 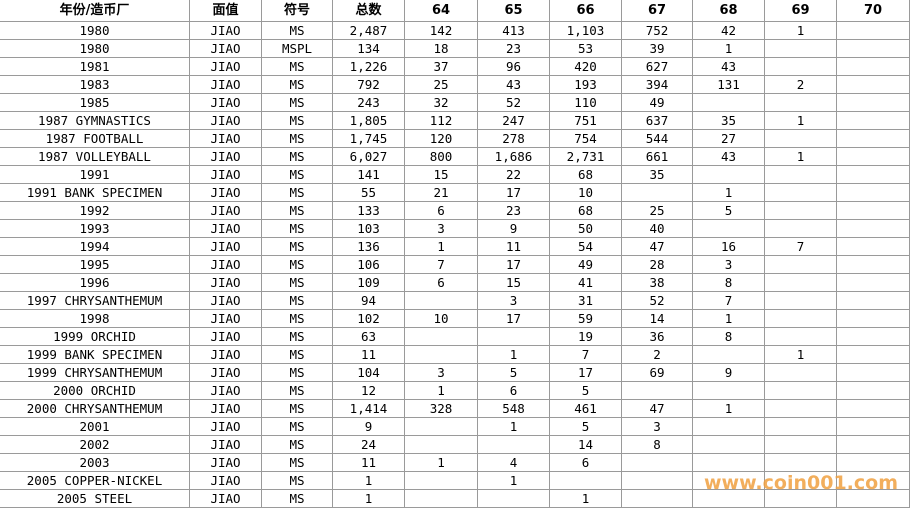 I want to click on header-cell: 65, so click(x=514, y=11).